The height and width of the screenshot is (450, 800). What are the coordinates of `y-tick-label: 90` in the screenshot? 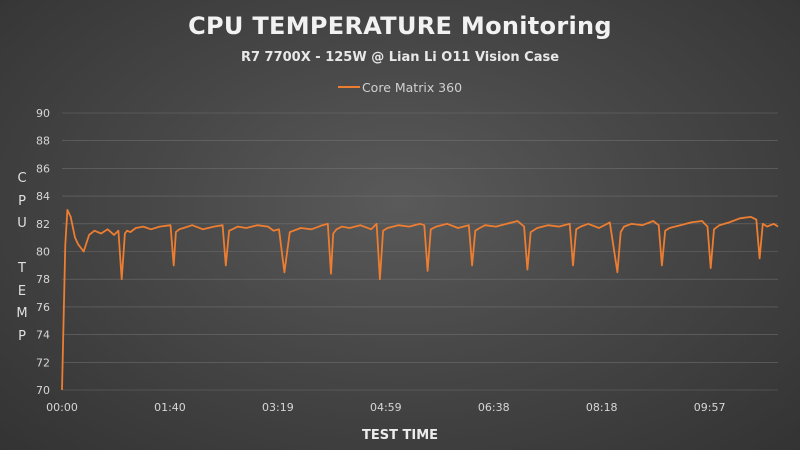 It's located at (43, 113).